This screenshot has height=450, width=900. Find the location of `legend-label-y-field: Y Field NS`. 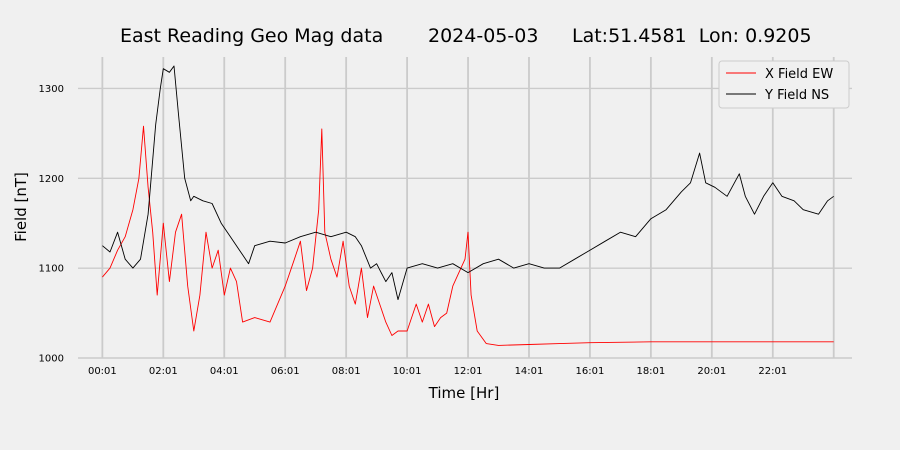

legend-label-y-field: Y Field NS is located at coordinates (796, 95).